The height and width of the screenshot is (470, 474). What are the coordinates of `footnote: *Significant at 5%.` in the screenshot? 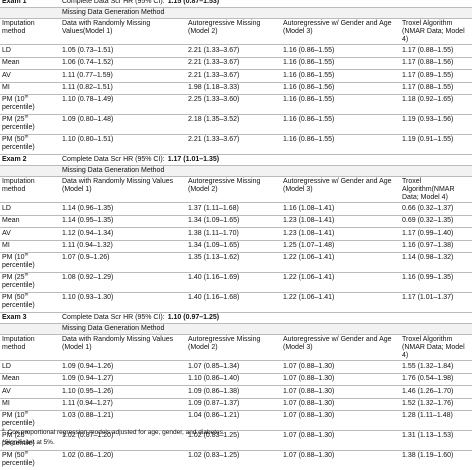 It's located at (113, 443).